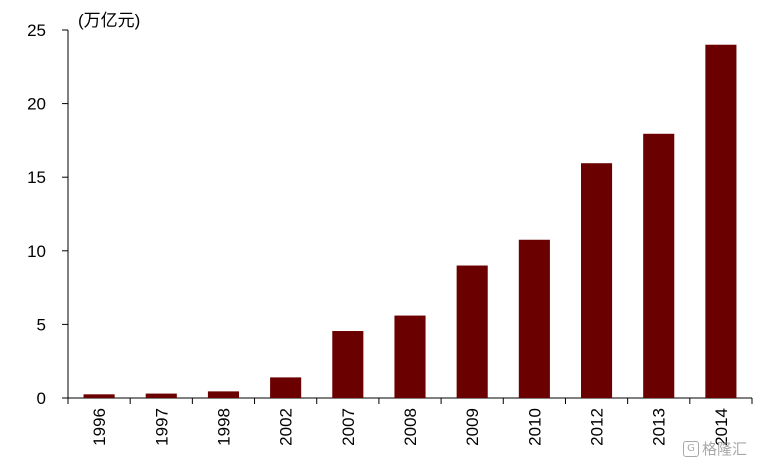  What do you see at coordinates (534, 318) in the screenshot?
I see `bar-2010` at bounding box center [534, 318].